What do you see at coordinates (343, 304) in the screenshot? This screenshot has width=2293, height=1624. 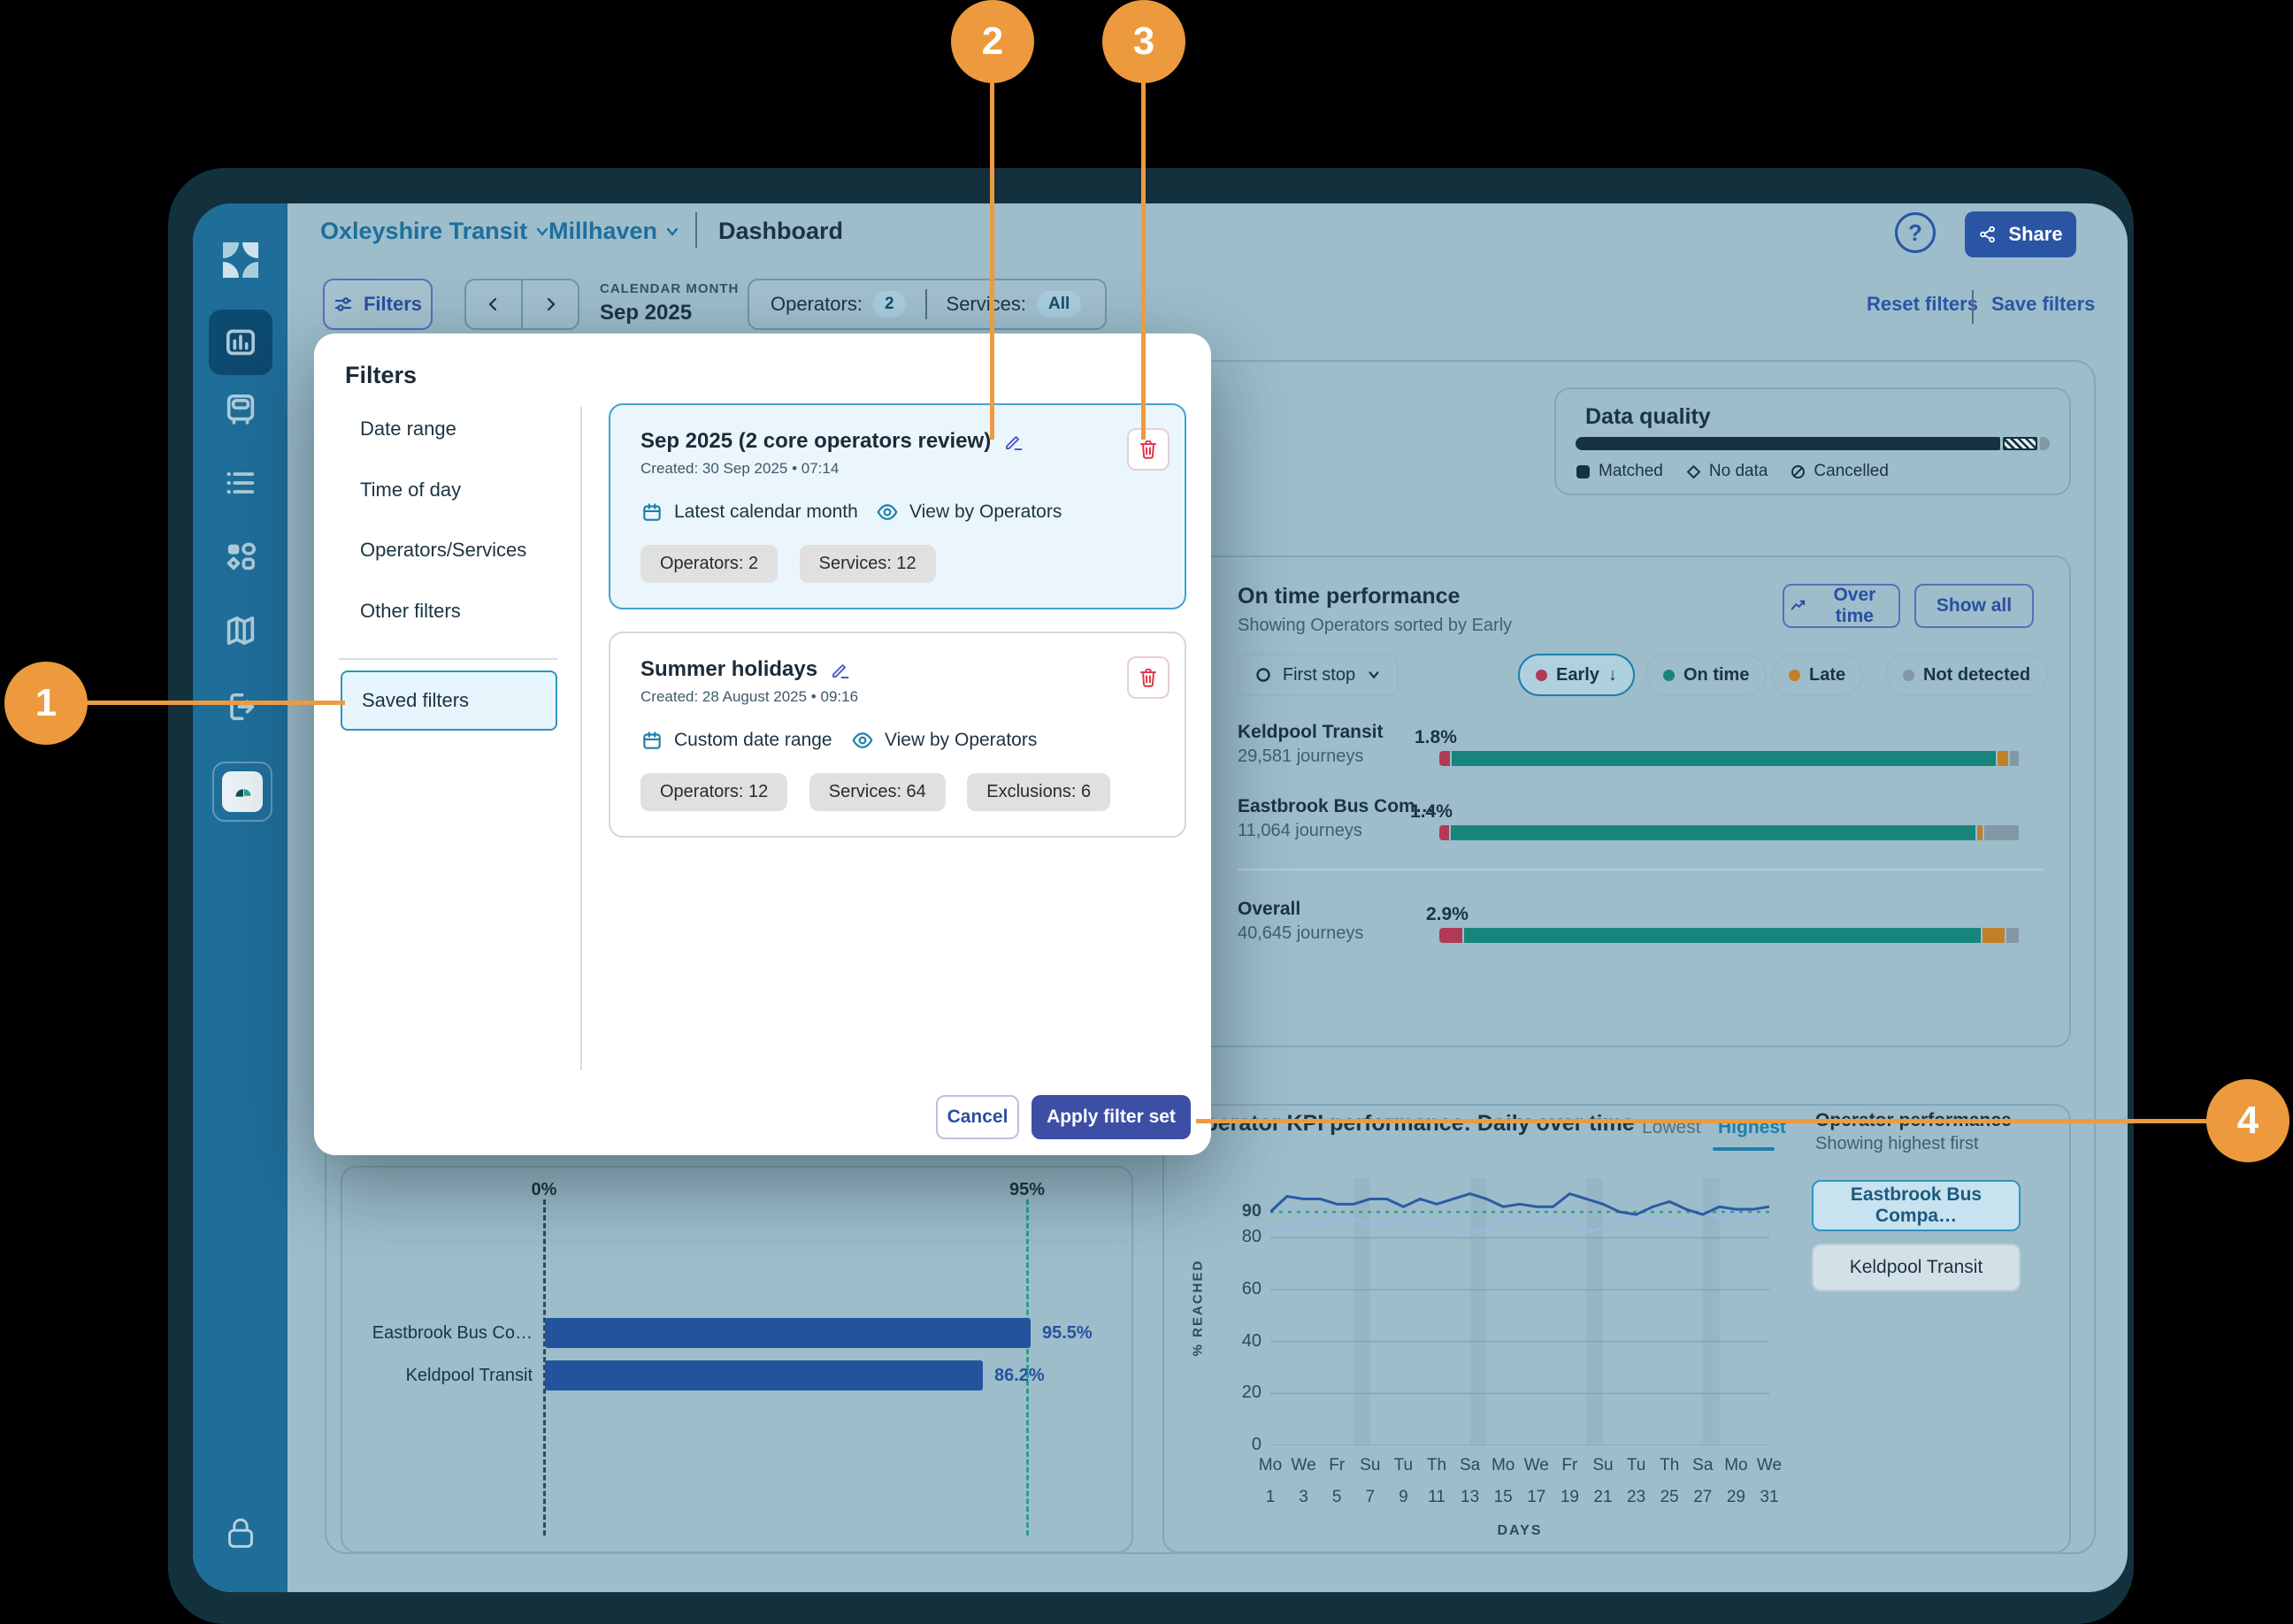 I see `filter-sliders-icon` at bounding box center [343, 304].